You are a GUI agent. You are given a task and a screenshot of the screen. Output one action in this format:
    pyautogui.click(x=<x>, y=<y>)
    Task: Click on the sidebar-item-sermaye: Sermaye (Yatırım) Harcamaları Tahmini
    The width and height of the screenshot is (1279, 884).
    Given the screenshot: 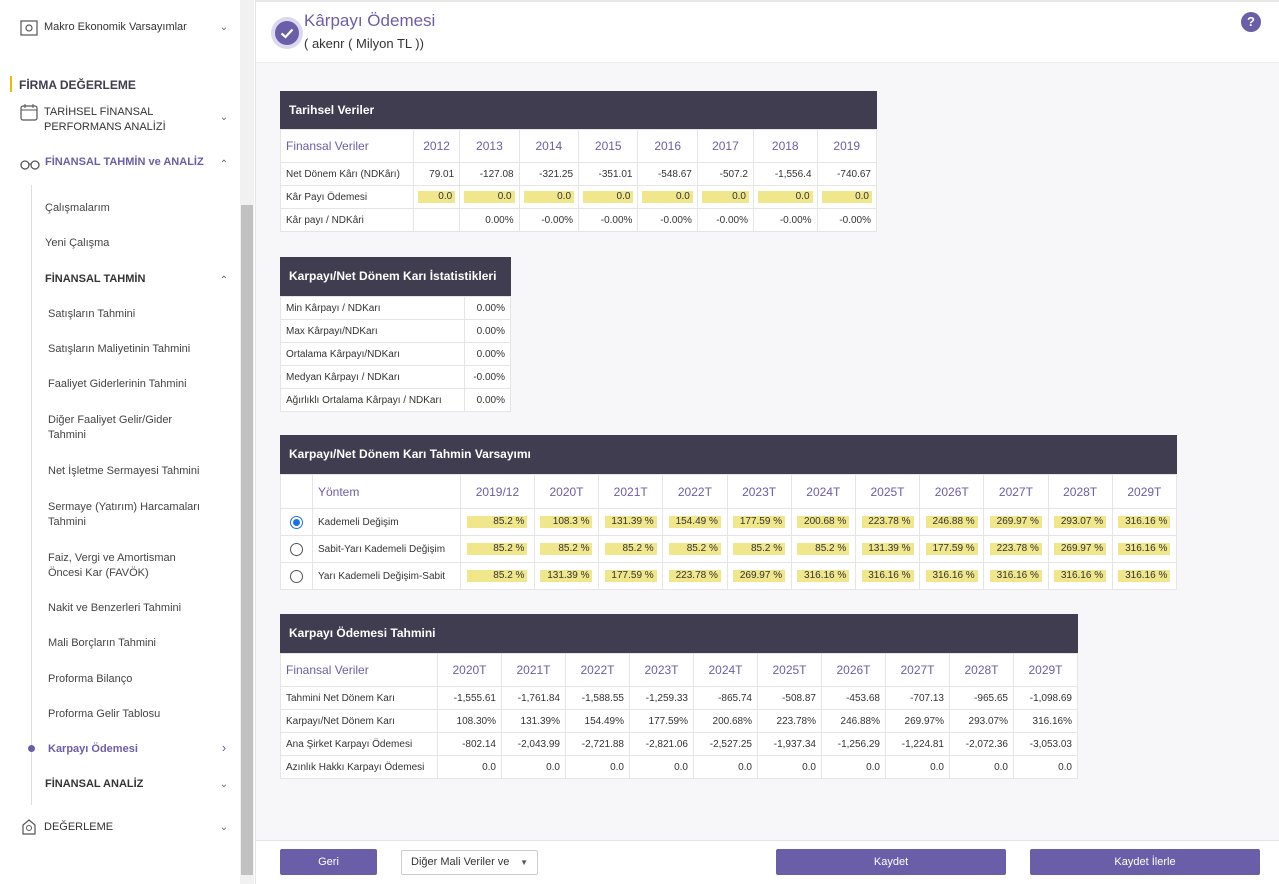 What is the action you would take?
    pyautogui.click(x=124, y=515)
    